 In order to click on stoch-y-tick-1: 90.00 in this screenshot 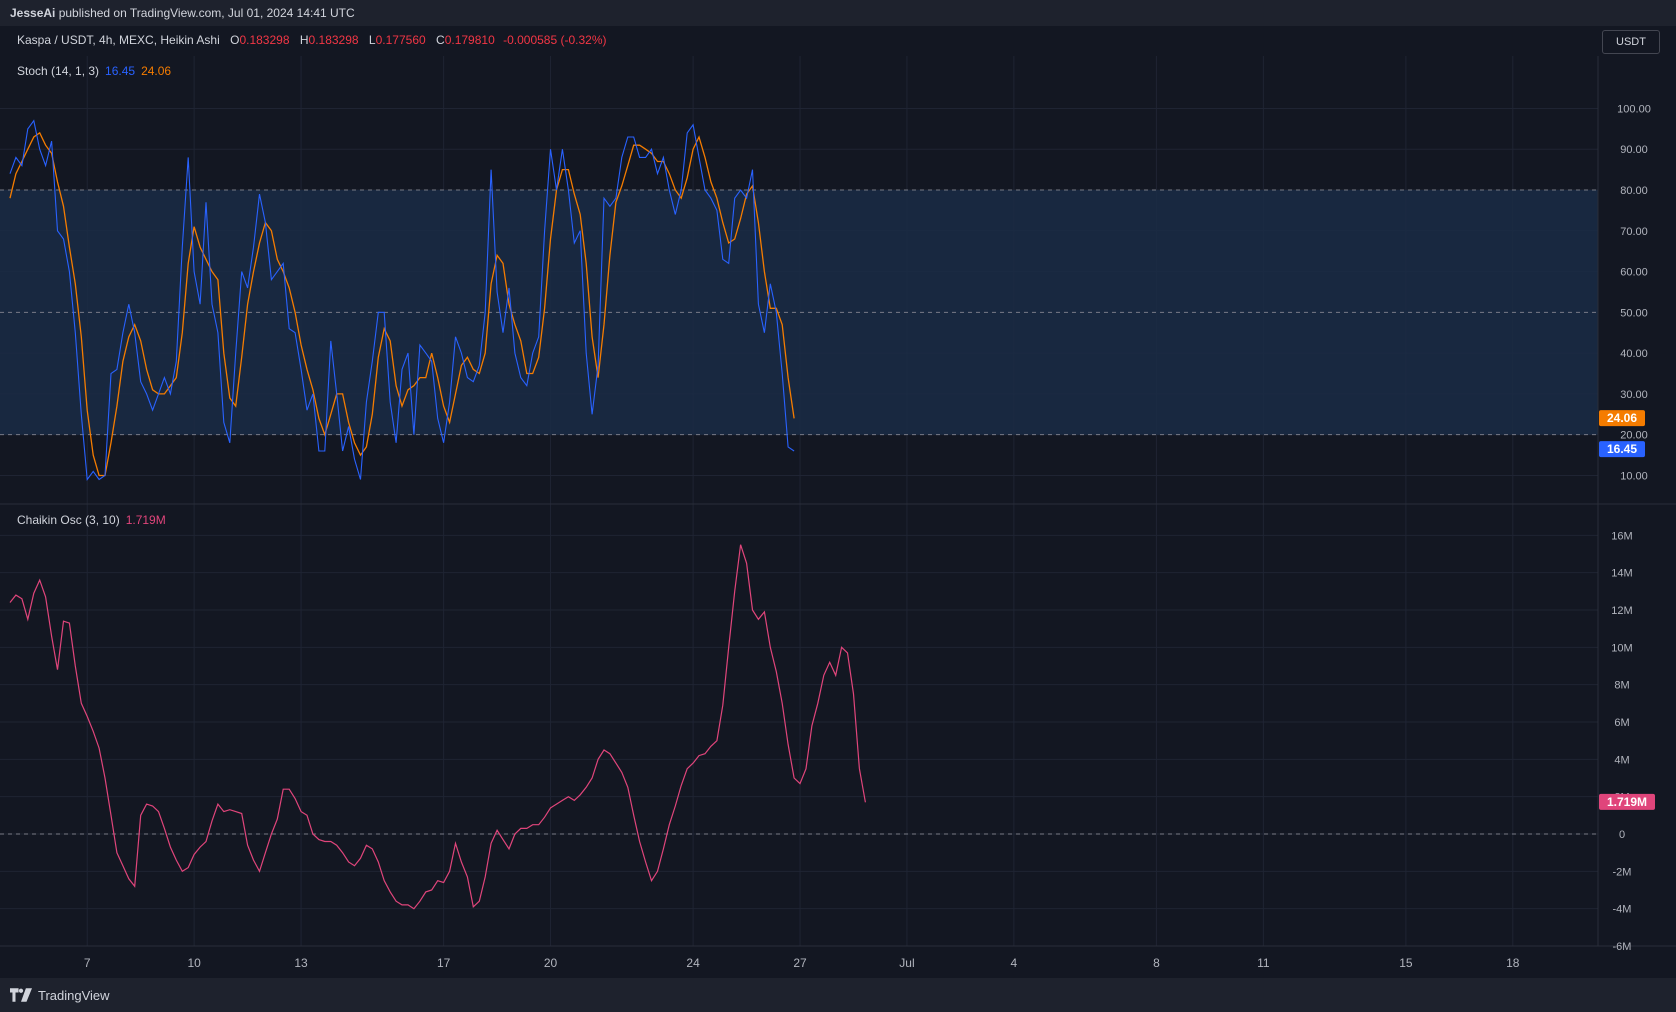, I will do `click(1634, 150)`.